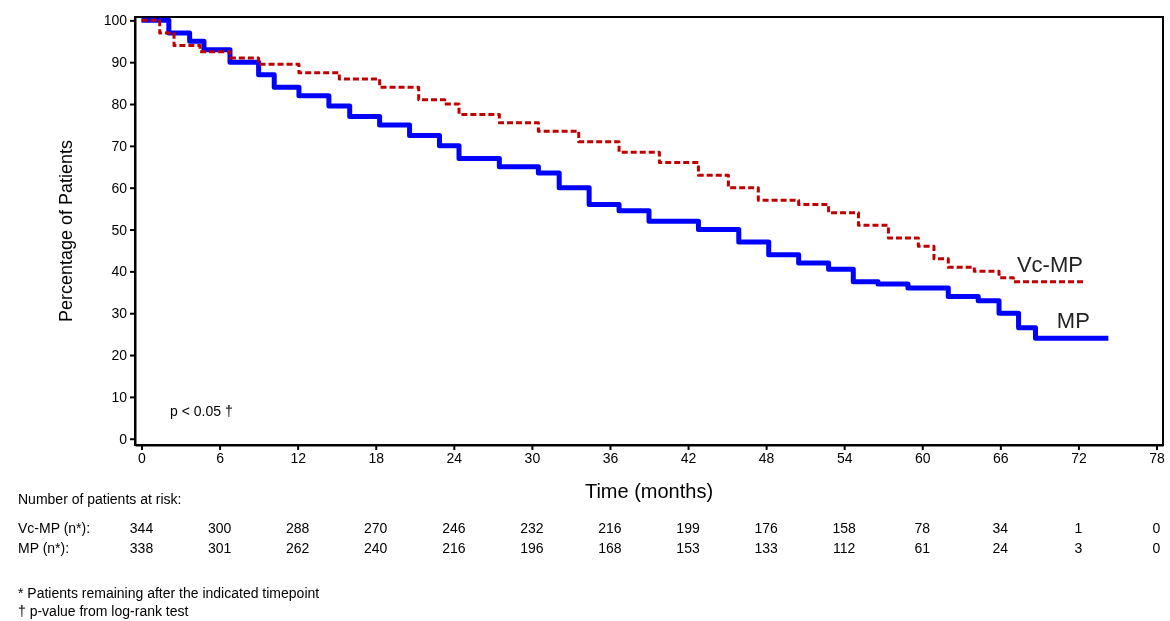 The height and width of the screenshot is (621, 1170). Describe the element at coordinates (844, 528) in the screenshot. I see `text: 158` at that location.